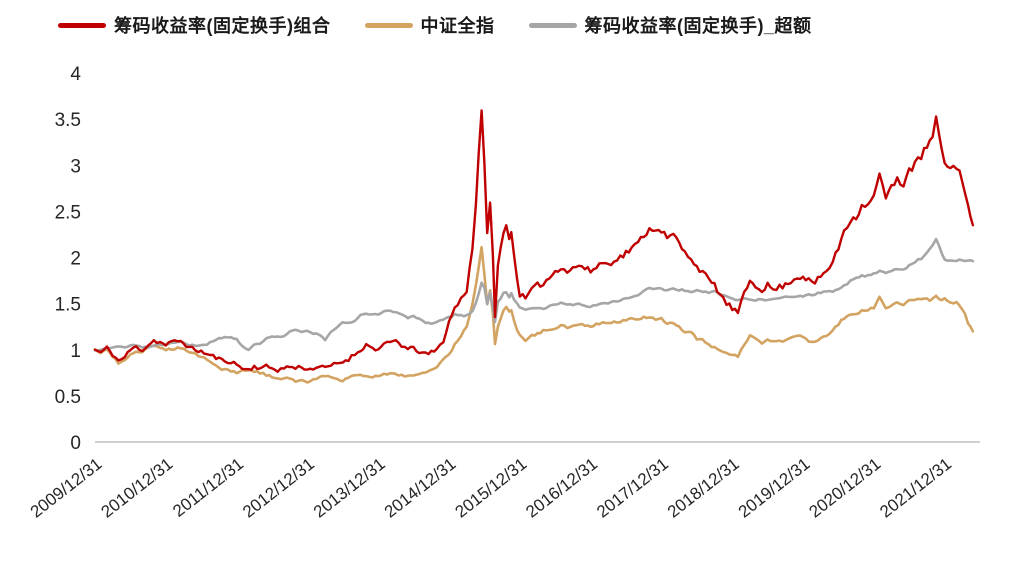 Image resolution: width=1014 pixels, height=576 pixels. What do you see at coordinates (208, 487) in the screenshot?
I see `x-axis-tick-label: 2011/12/31` at bounding box center [208, 487].